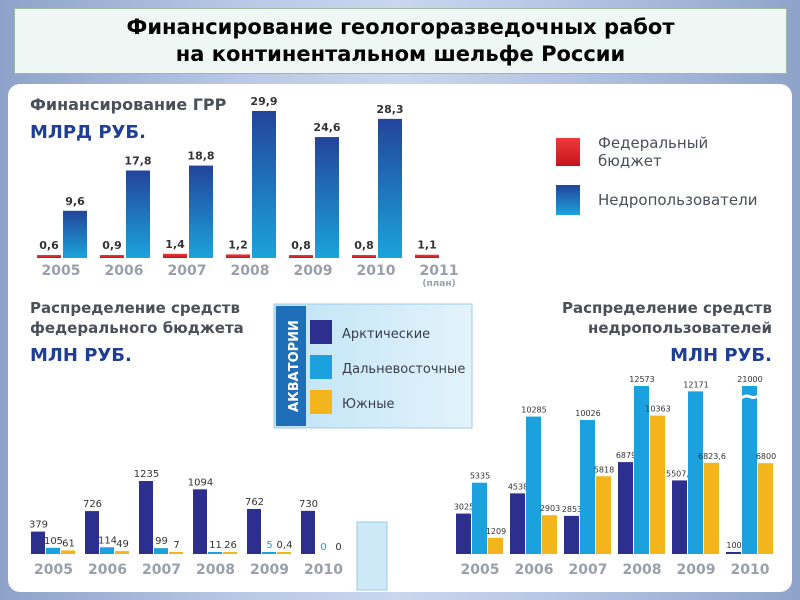 Image resolution: width=800 pixels, height=600 pixels. I want to click on south-bar-label: 0, so click(338, 547).